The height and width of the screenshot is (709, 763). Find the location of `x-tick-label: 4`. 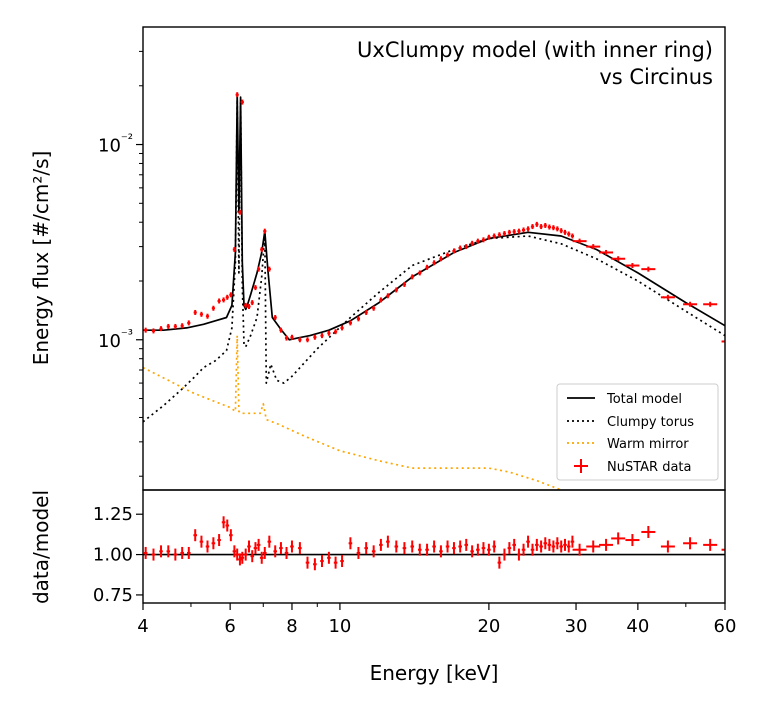

x-tick-label: 4 is located at coordinates (142, 626).